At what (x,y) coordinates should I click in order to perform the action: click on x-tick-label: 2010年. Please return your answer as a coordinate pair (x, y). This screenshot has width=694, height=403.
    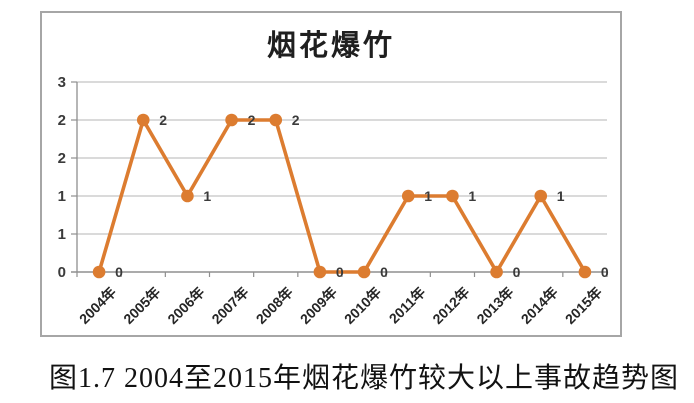
    Looking at the image, I should click on (362, 305).